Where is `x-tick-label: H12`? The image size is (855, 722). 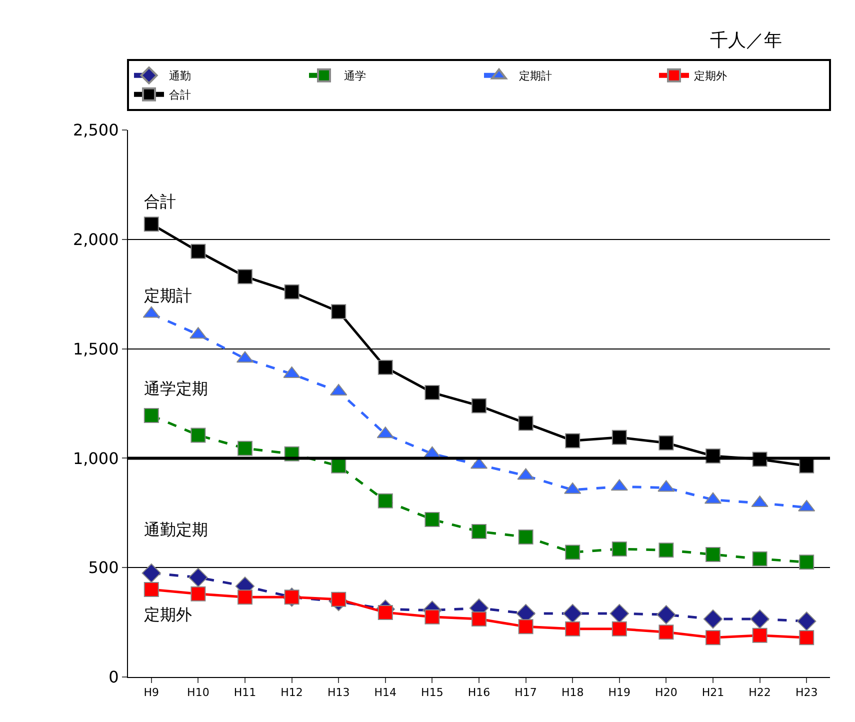 x-tick-label: H12 is located at coordinates (291, 693).